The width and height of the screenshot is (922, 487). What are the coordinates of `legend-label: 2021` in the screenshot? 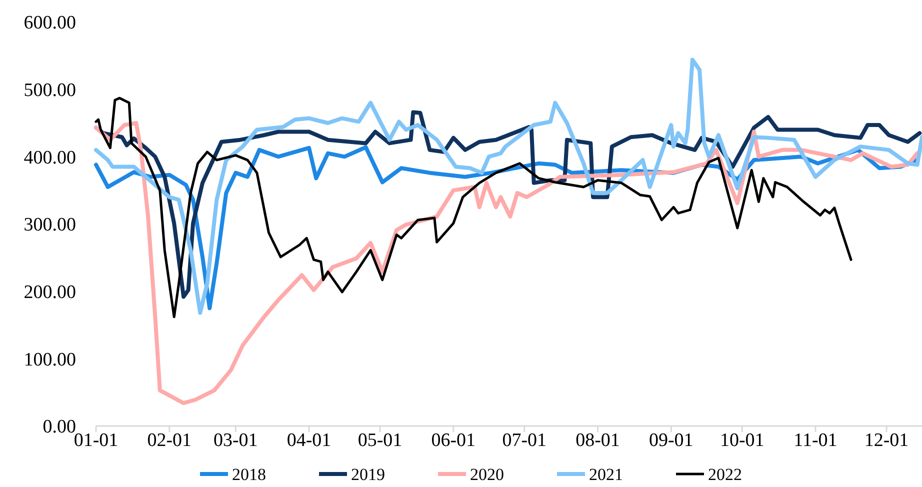 It's located at (606, 474).